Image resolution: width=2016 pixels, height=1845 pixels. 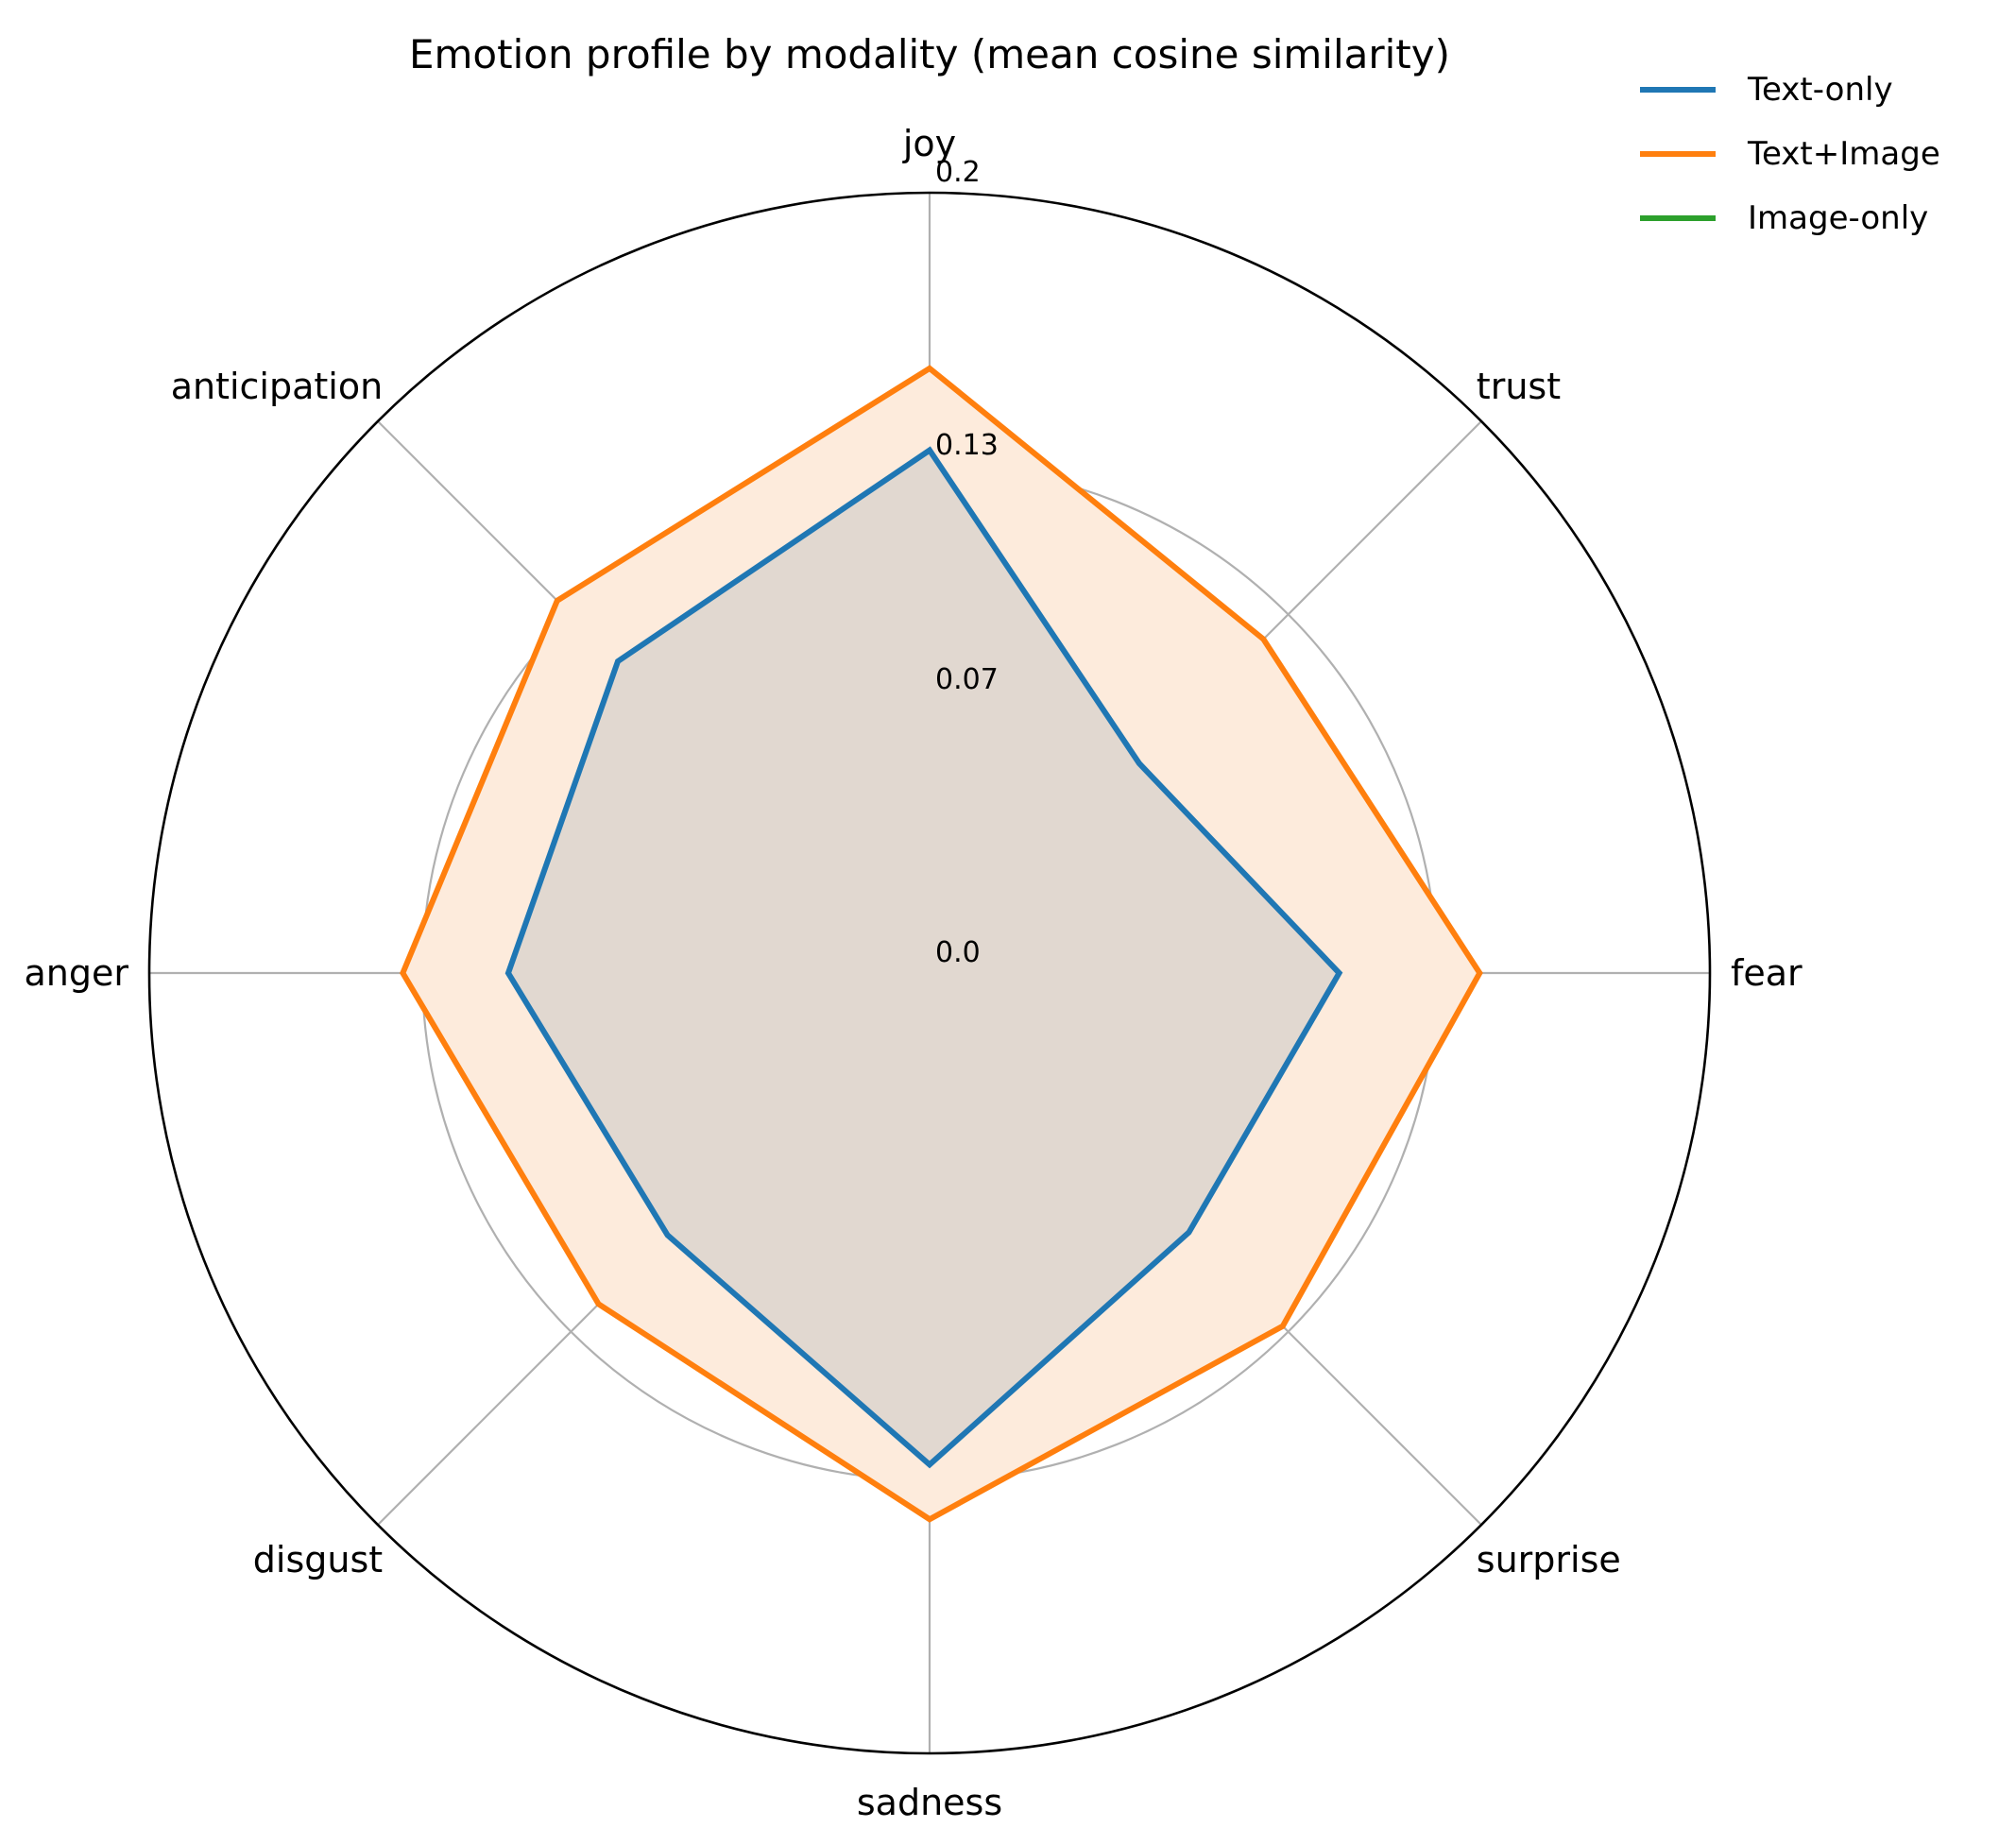 I want to click on legend: Text-only Text+Image Image-only, so click(x=1790, y=154).